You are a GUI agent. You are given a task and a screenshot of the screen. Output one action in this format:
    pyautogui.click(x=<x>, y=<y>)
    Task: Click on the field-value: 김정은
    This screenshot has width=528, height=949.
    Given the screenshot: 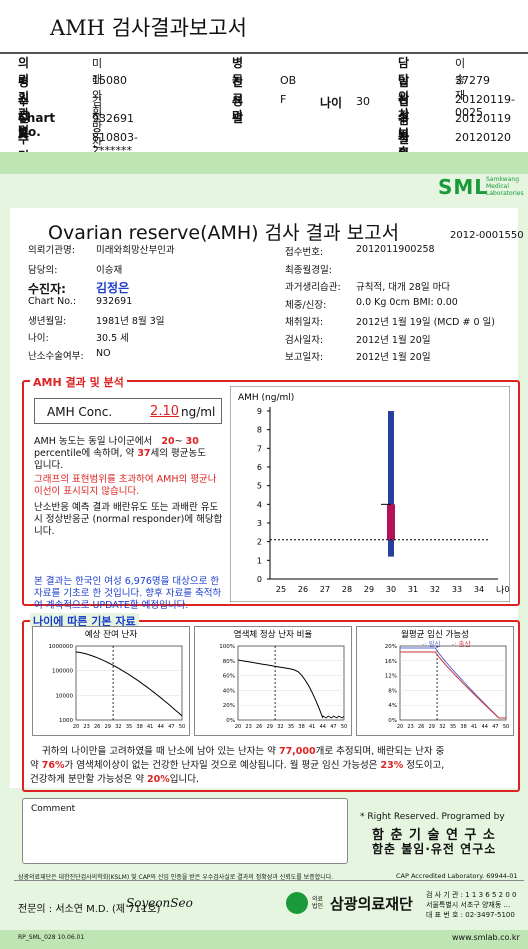 What is the action you would take?
    pyautogui.click(x=113, y=288)
    